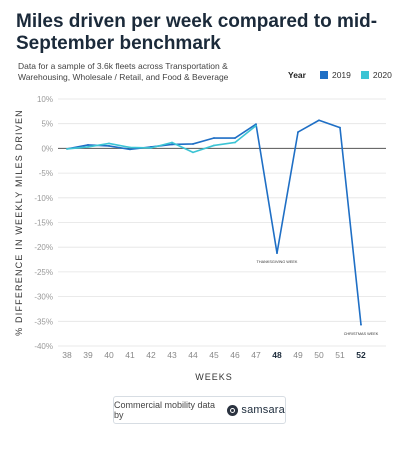  I want to click on legend-item-2020: 2020, so click(376, 75).